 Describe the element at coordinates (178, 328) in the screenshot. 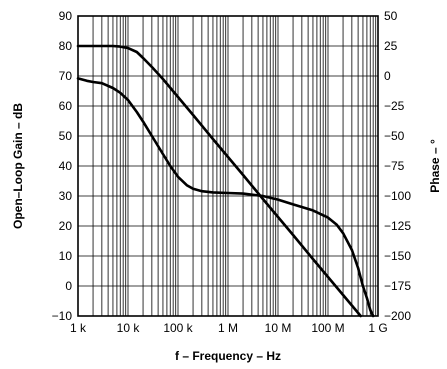

I see `x-tick-label: 100 k` at that location.